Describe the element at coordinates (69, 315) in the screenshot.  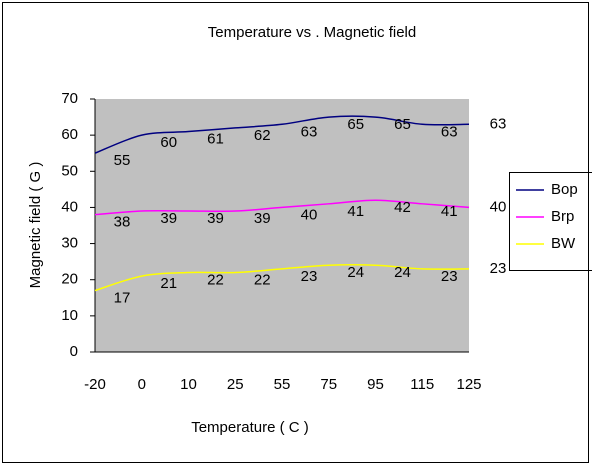
I see `y-tick-label: 10` at that location.